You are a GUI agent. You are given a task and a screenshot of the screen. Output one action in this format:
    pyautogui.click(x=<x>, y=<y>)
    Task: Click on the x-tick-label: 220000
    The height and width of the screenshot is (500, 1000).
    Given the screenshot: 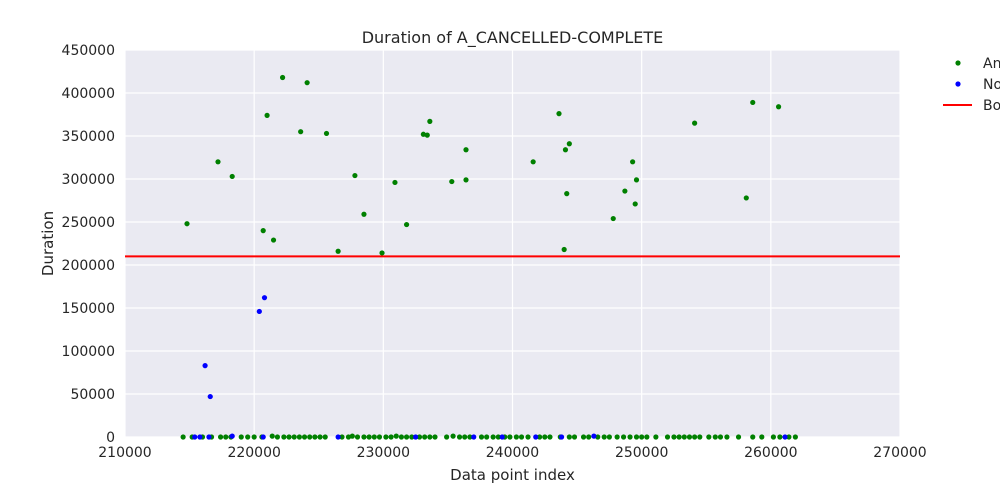 What is the action you would take?
    pyautogui.click(x=253, y=453)
    